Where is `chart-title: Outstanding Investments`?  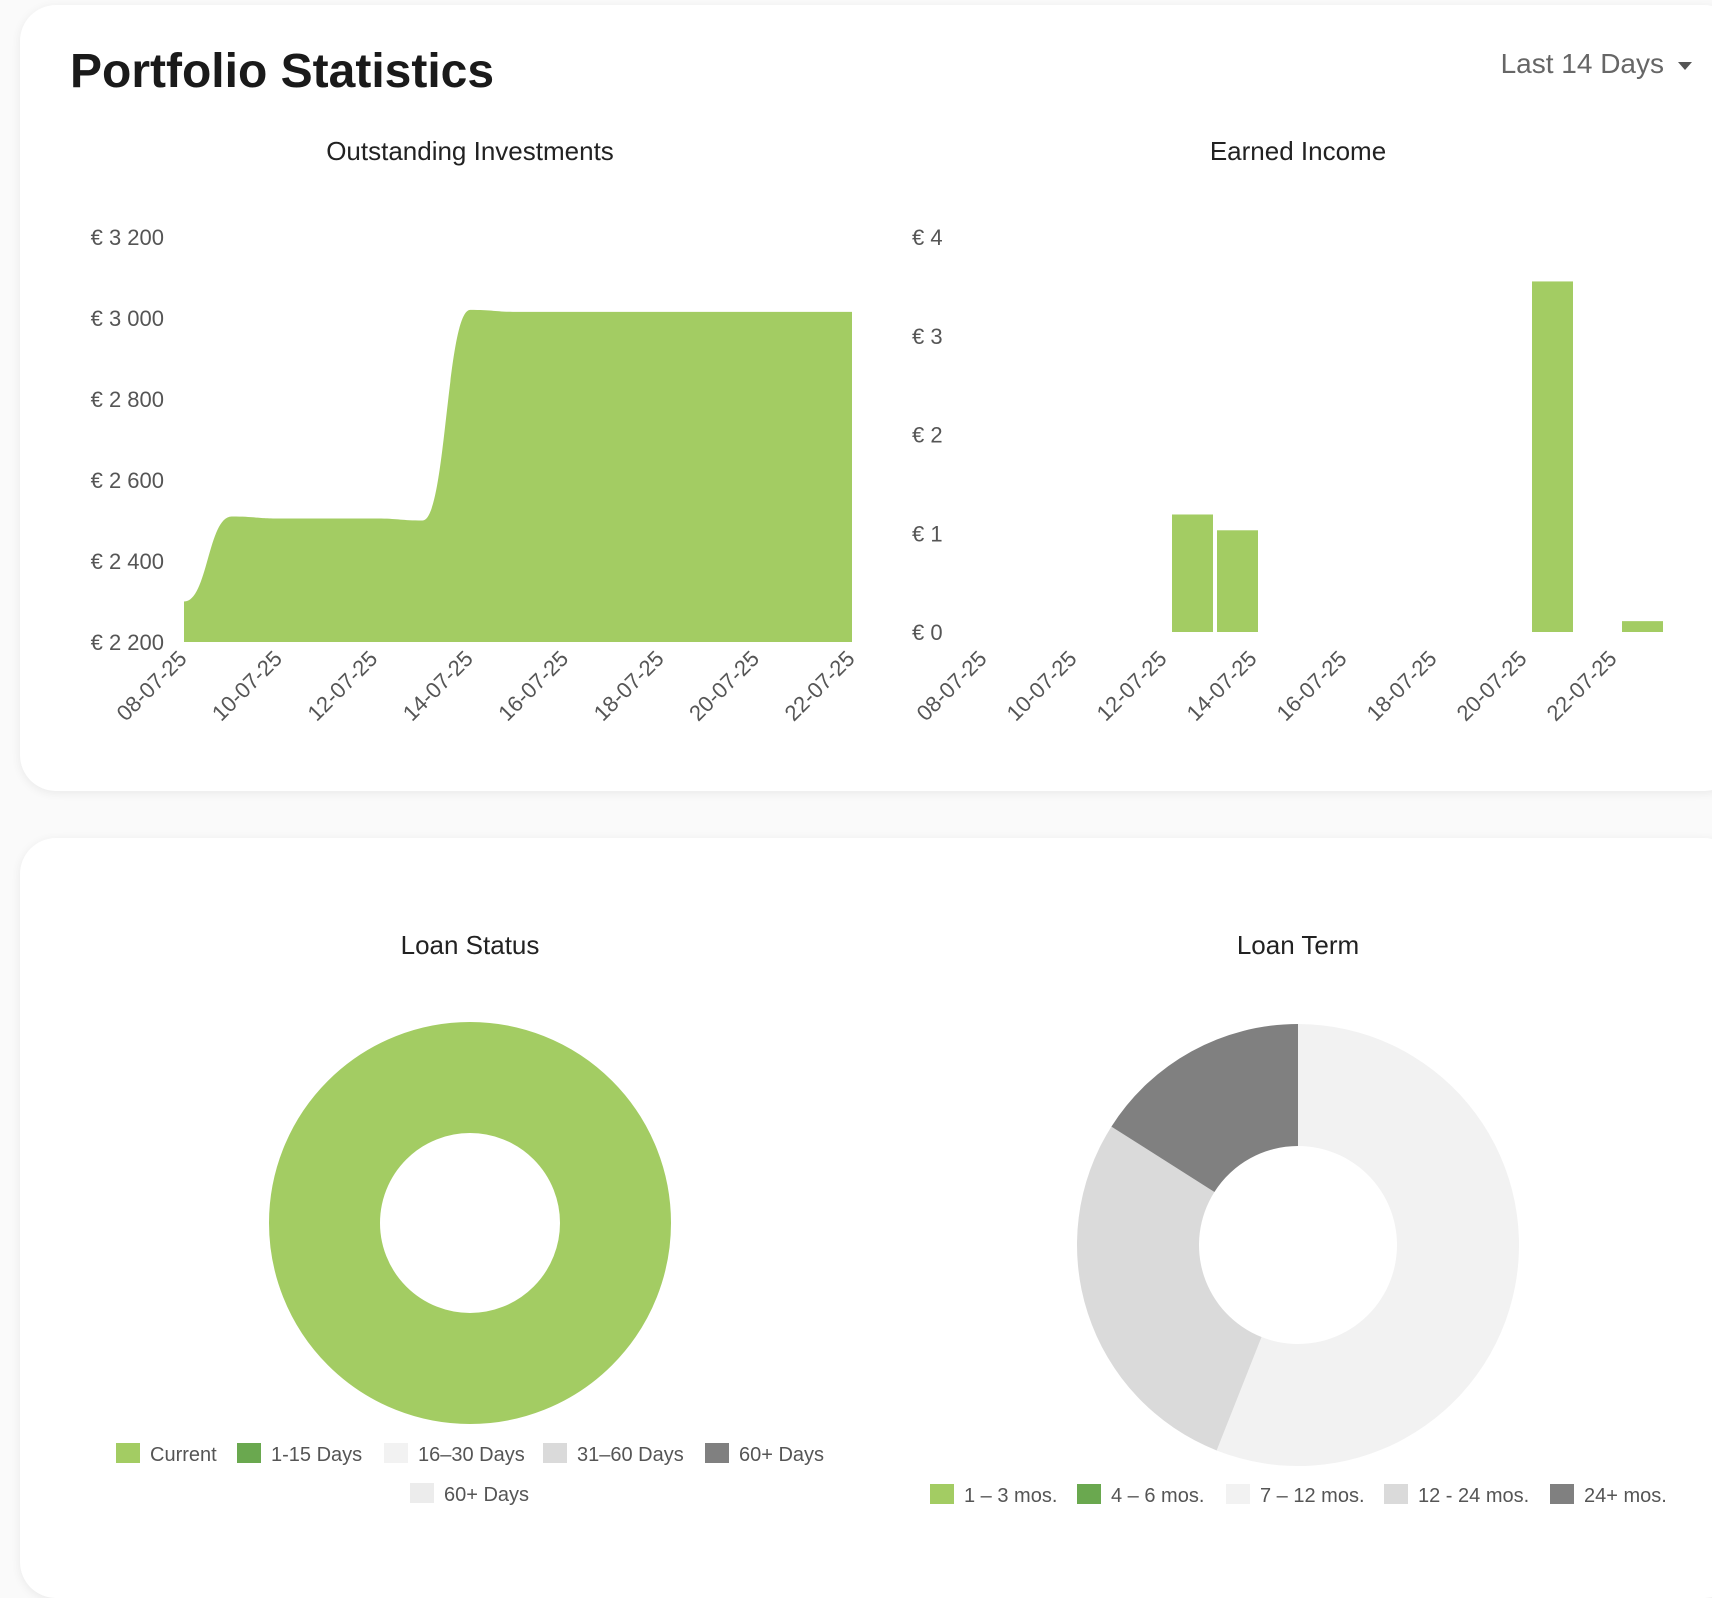 chart-title: Outstanding Investments is located at coordinates (470, 151).